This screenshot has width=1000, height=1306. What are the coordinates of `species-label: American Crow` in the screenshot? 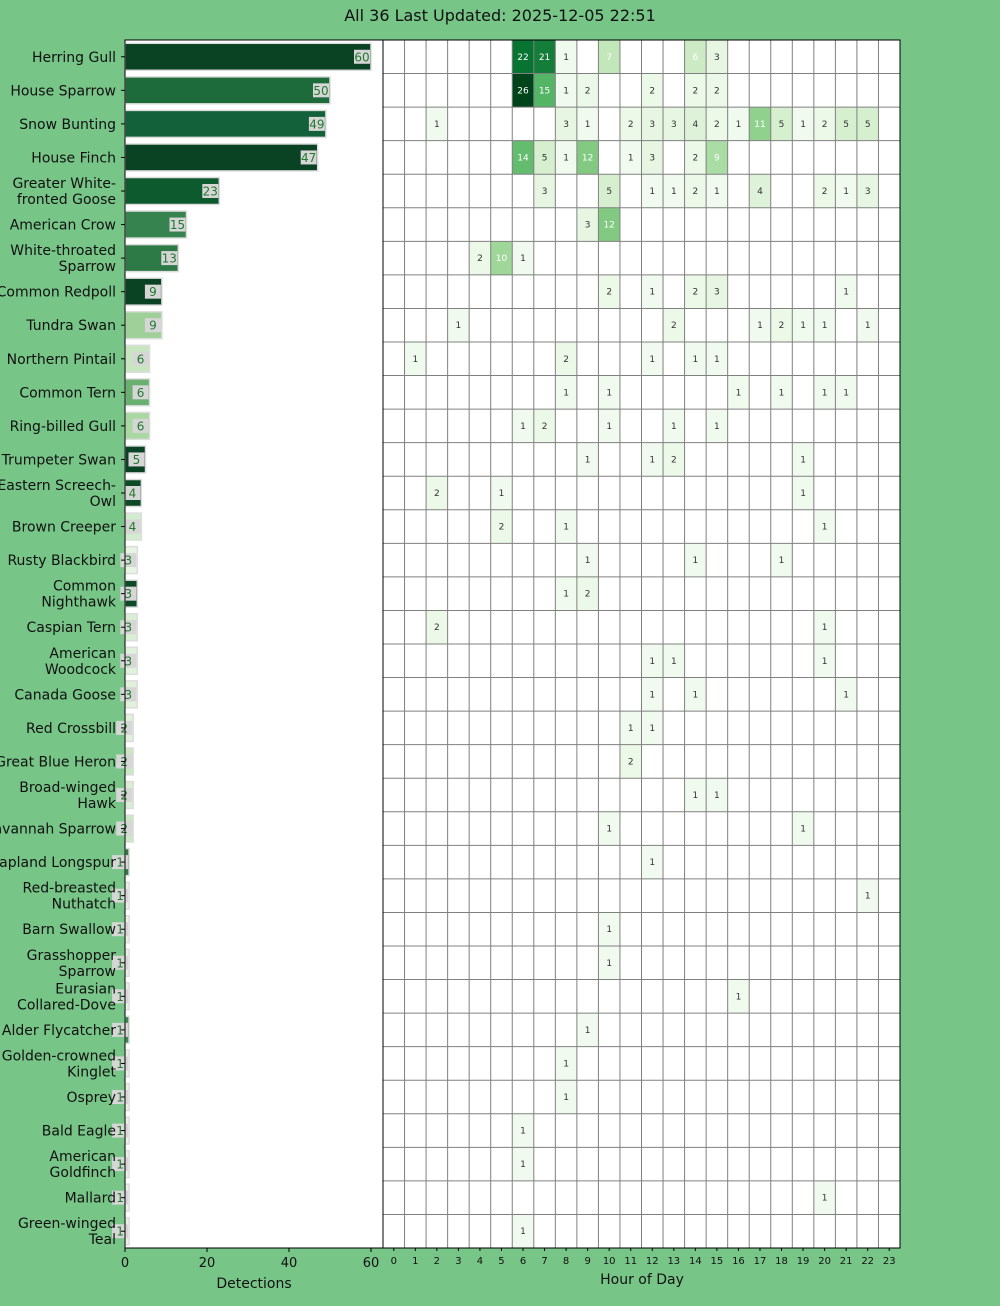 It's located at (63, 226).